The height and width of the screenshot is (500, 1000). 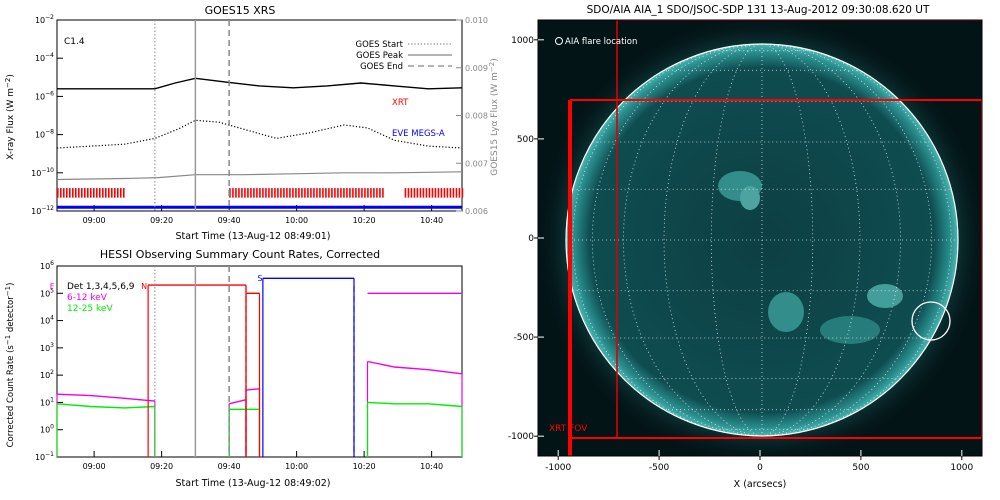 I want to click on aia-y-tick-label: 0, so click(x=531, y=239).